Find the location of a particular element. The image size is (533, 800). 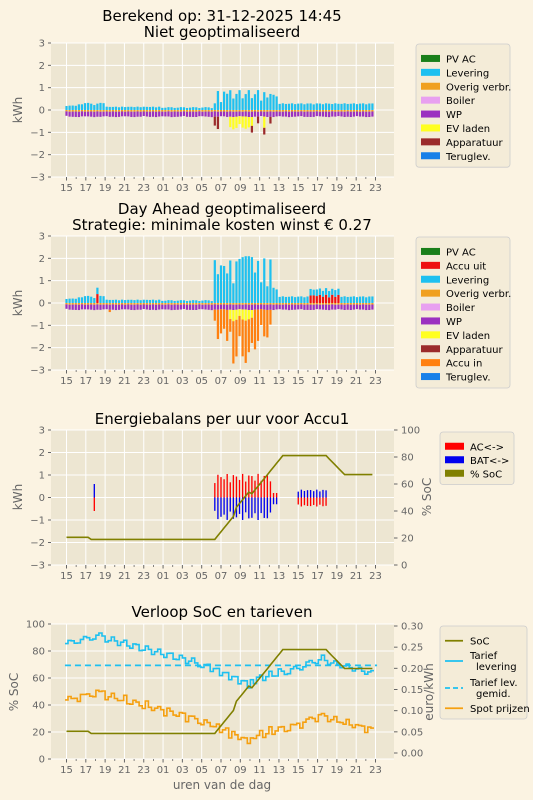

x-tick-label: 21 is located at coordinates (124, 770).